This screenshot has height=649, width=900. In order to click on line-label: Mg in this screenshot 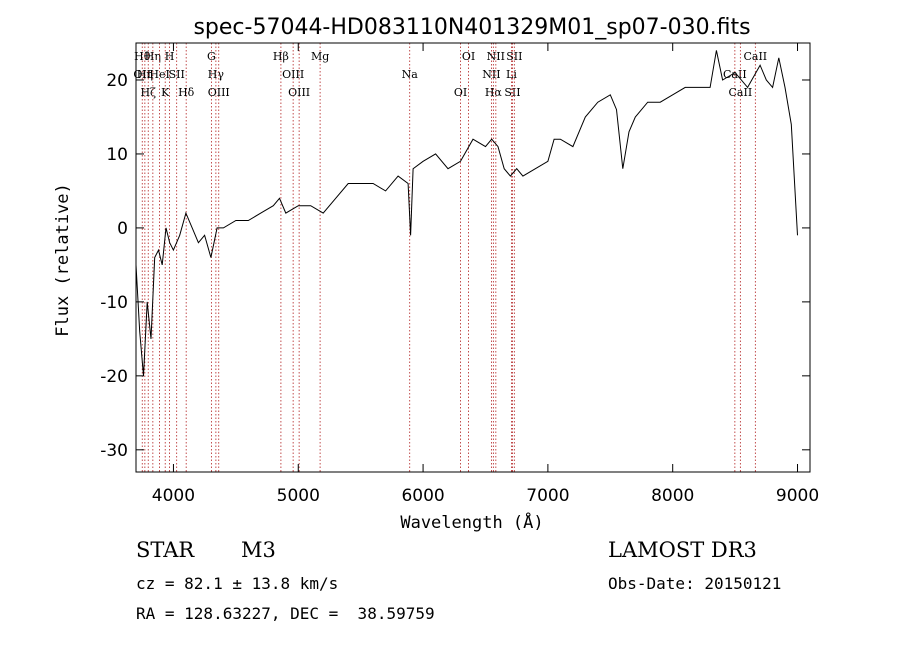, I will do `click(320, 56)`.